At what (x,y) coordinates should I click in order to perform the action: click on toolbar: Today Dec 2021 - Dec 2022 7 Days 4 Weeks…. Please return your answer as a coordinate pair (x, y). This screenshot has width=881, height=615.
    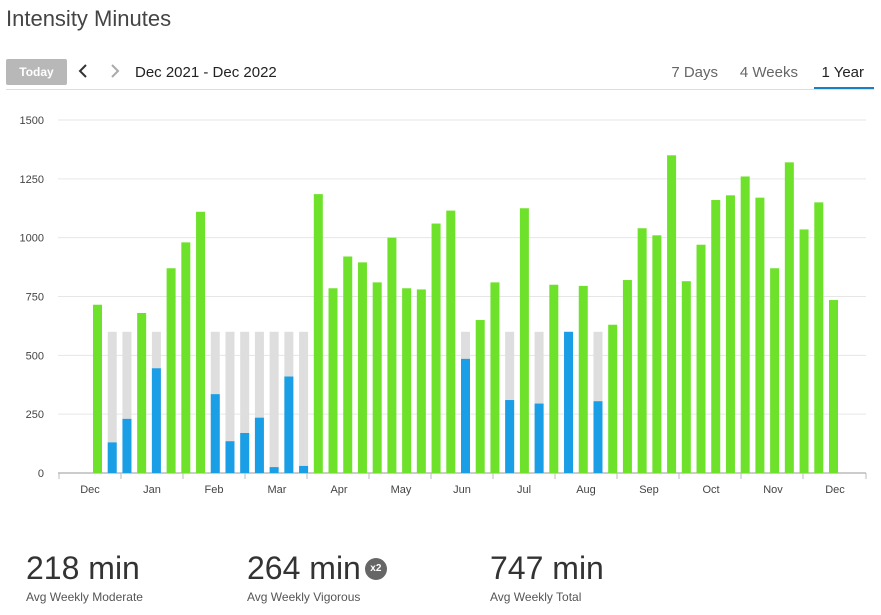
    Looking at the image, I should click on (440, 73).